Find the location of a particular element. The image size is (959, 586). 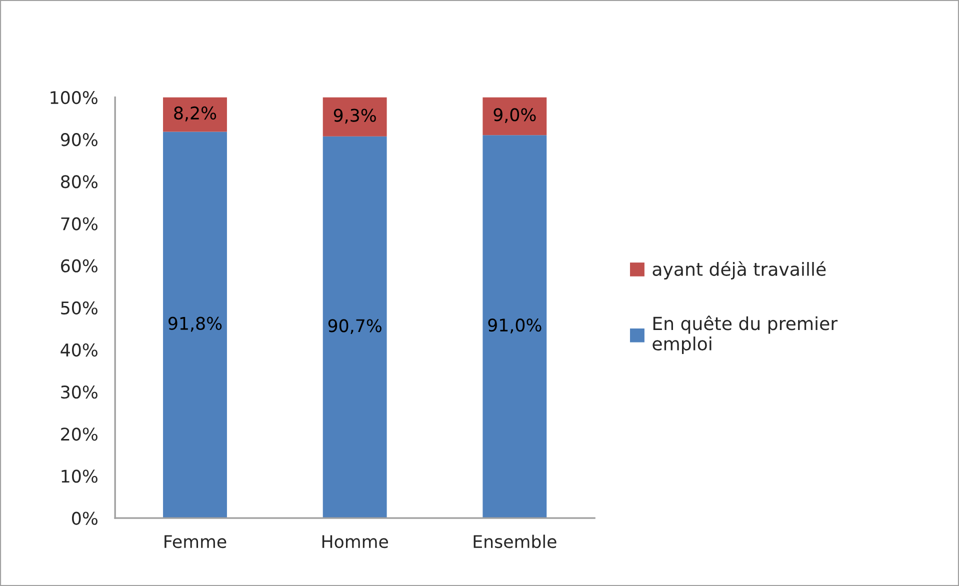

data-label: 90,7% is located at coordinates (355, 326).